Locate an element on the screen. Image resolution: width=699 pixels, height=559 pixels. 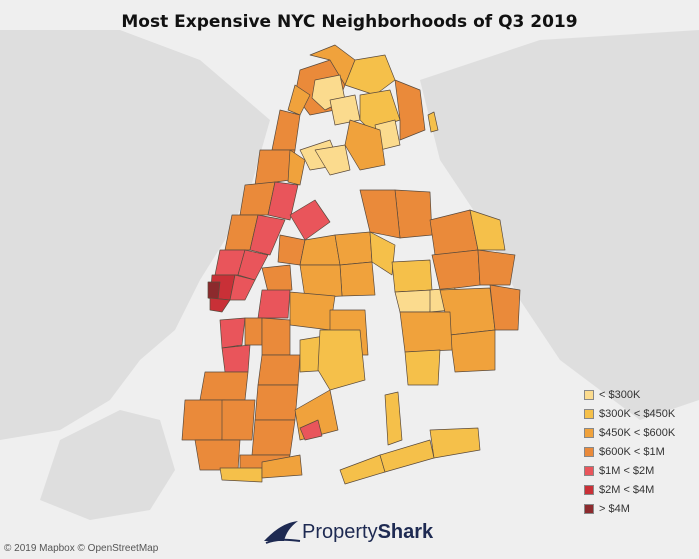
propertyshark-logo: PropertyShark is located at coordinates (347, 532).